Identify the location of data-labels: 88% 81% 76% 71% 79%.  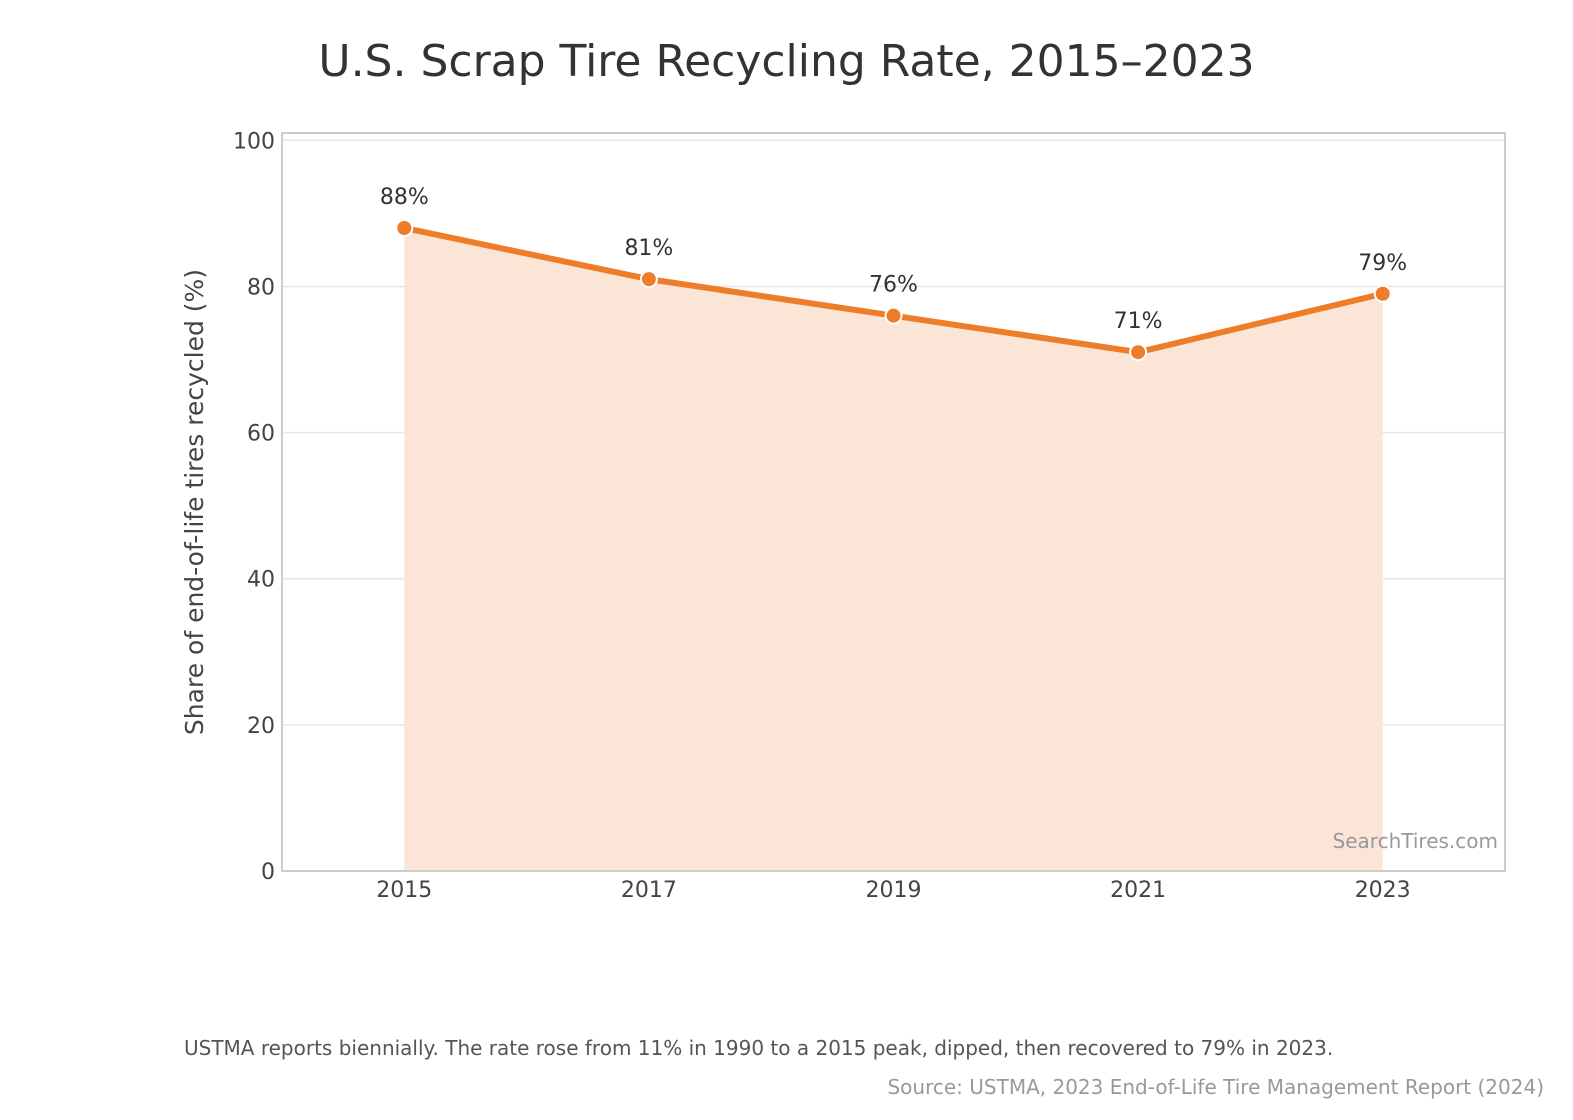
(893, 259).